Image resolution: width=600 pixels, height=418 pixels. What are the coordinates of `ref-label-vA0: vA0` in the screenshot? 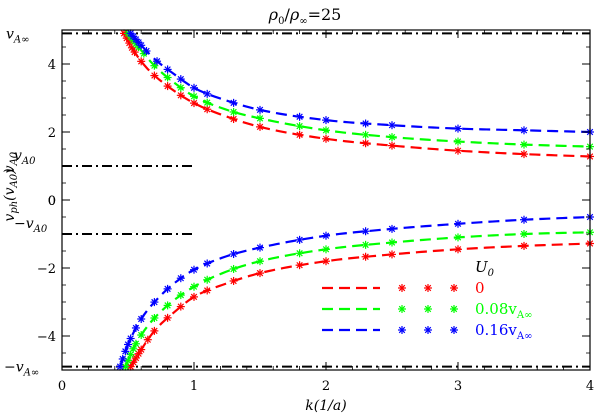 It's located at (25, 157).